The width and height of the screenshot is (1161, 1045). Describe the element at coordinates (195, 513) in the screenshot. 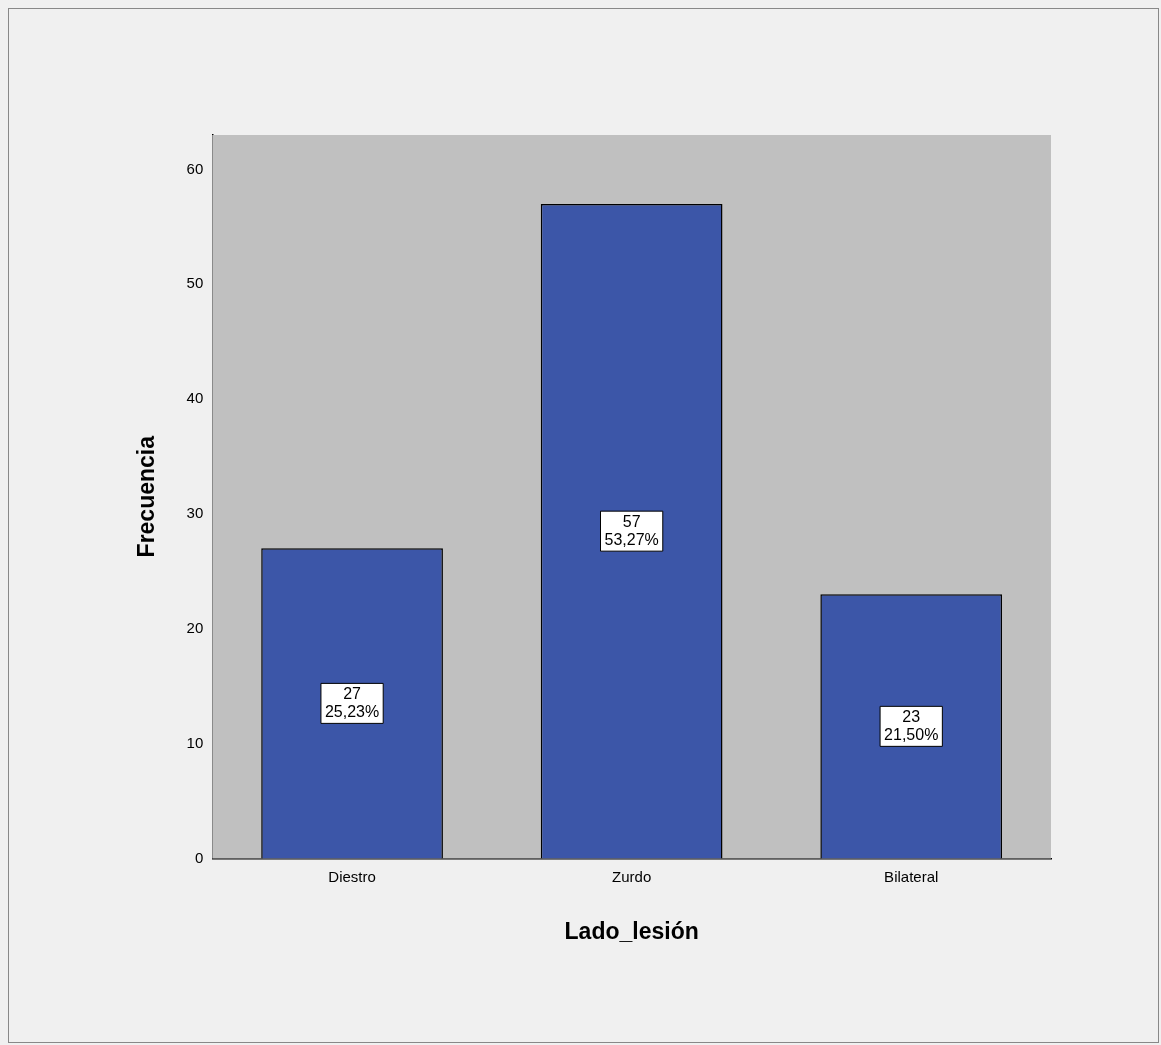

I see `y-tick-label: 30` at that location.